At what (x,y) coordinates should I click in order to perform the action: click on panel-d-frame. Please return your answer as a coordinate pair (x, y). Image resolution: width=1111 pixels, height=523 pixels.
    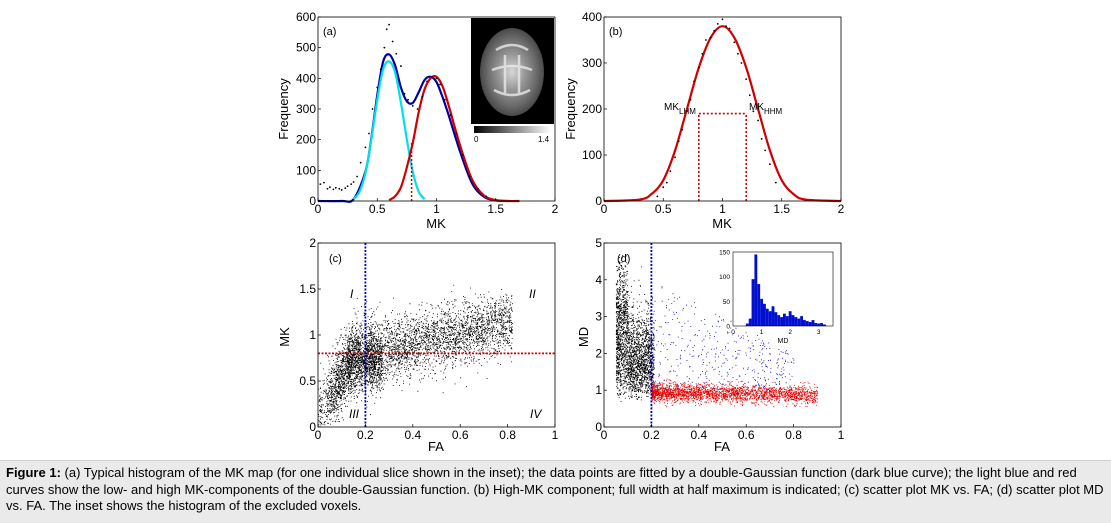
    Looking at the image, I should click on (722, 335).